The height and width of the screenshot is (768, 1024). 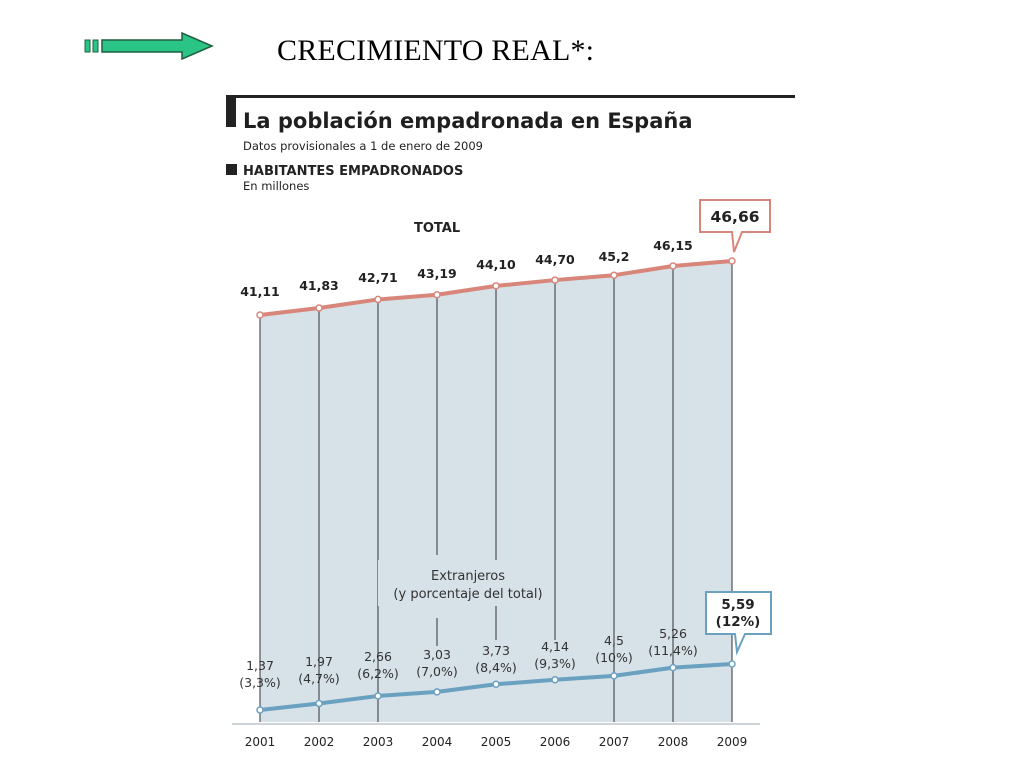 I want to click on slide-title: CRECIMIENTO REAL*:, so click(x=436, y=50).